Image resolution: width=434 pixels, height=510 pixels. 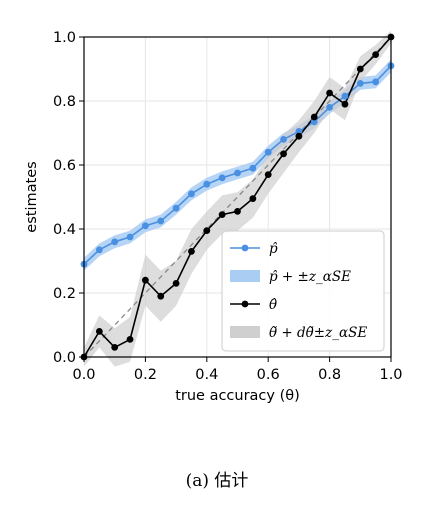 I want to click on legend-box, so click(x=303, y=291).